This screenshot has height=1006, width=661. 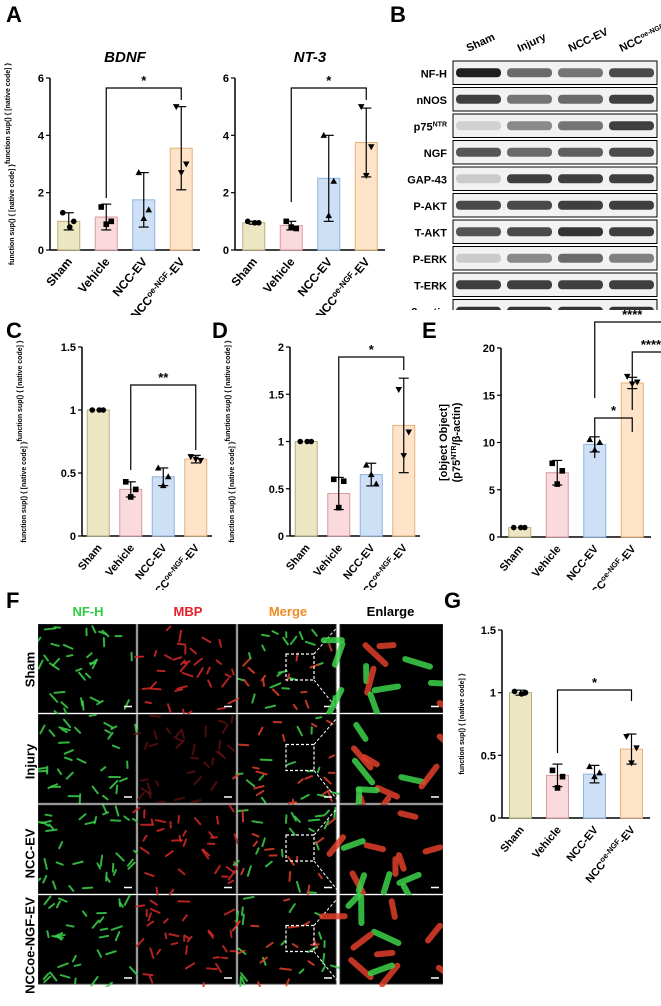 What do you see at coordinates (583, 563) in the screenshot?
I see `tick-label-x: NCC-EV` at bounding box center [583, 563].